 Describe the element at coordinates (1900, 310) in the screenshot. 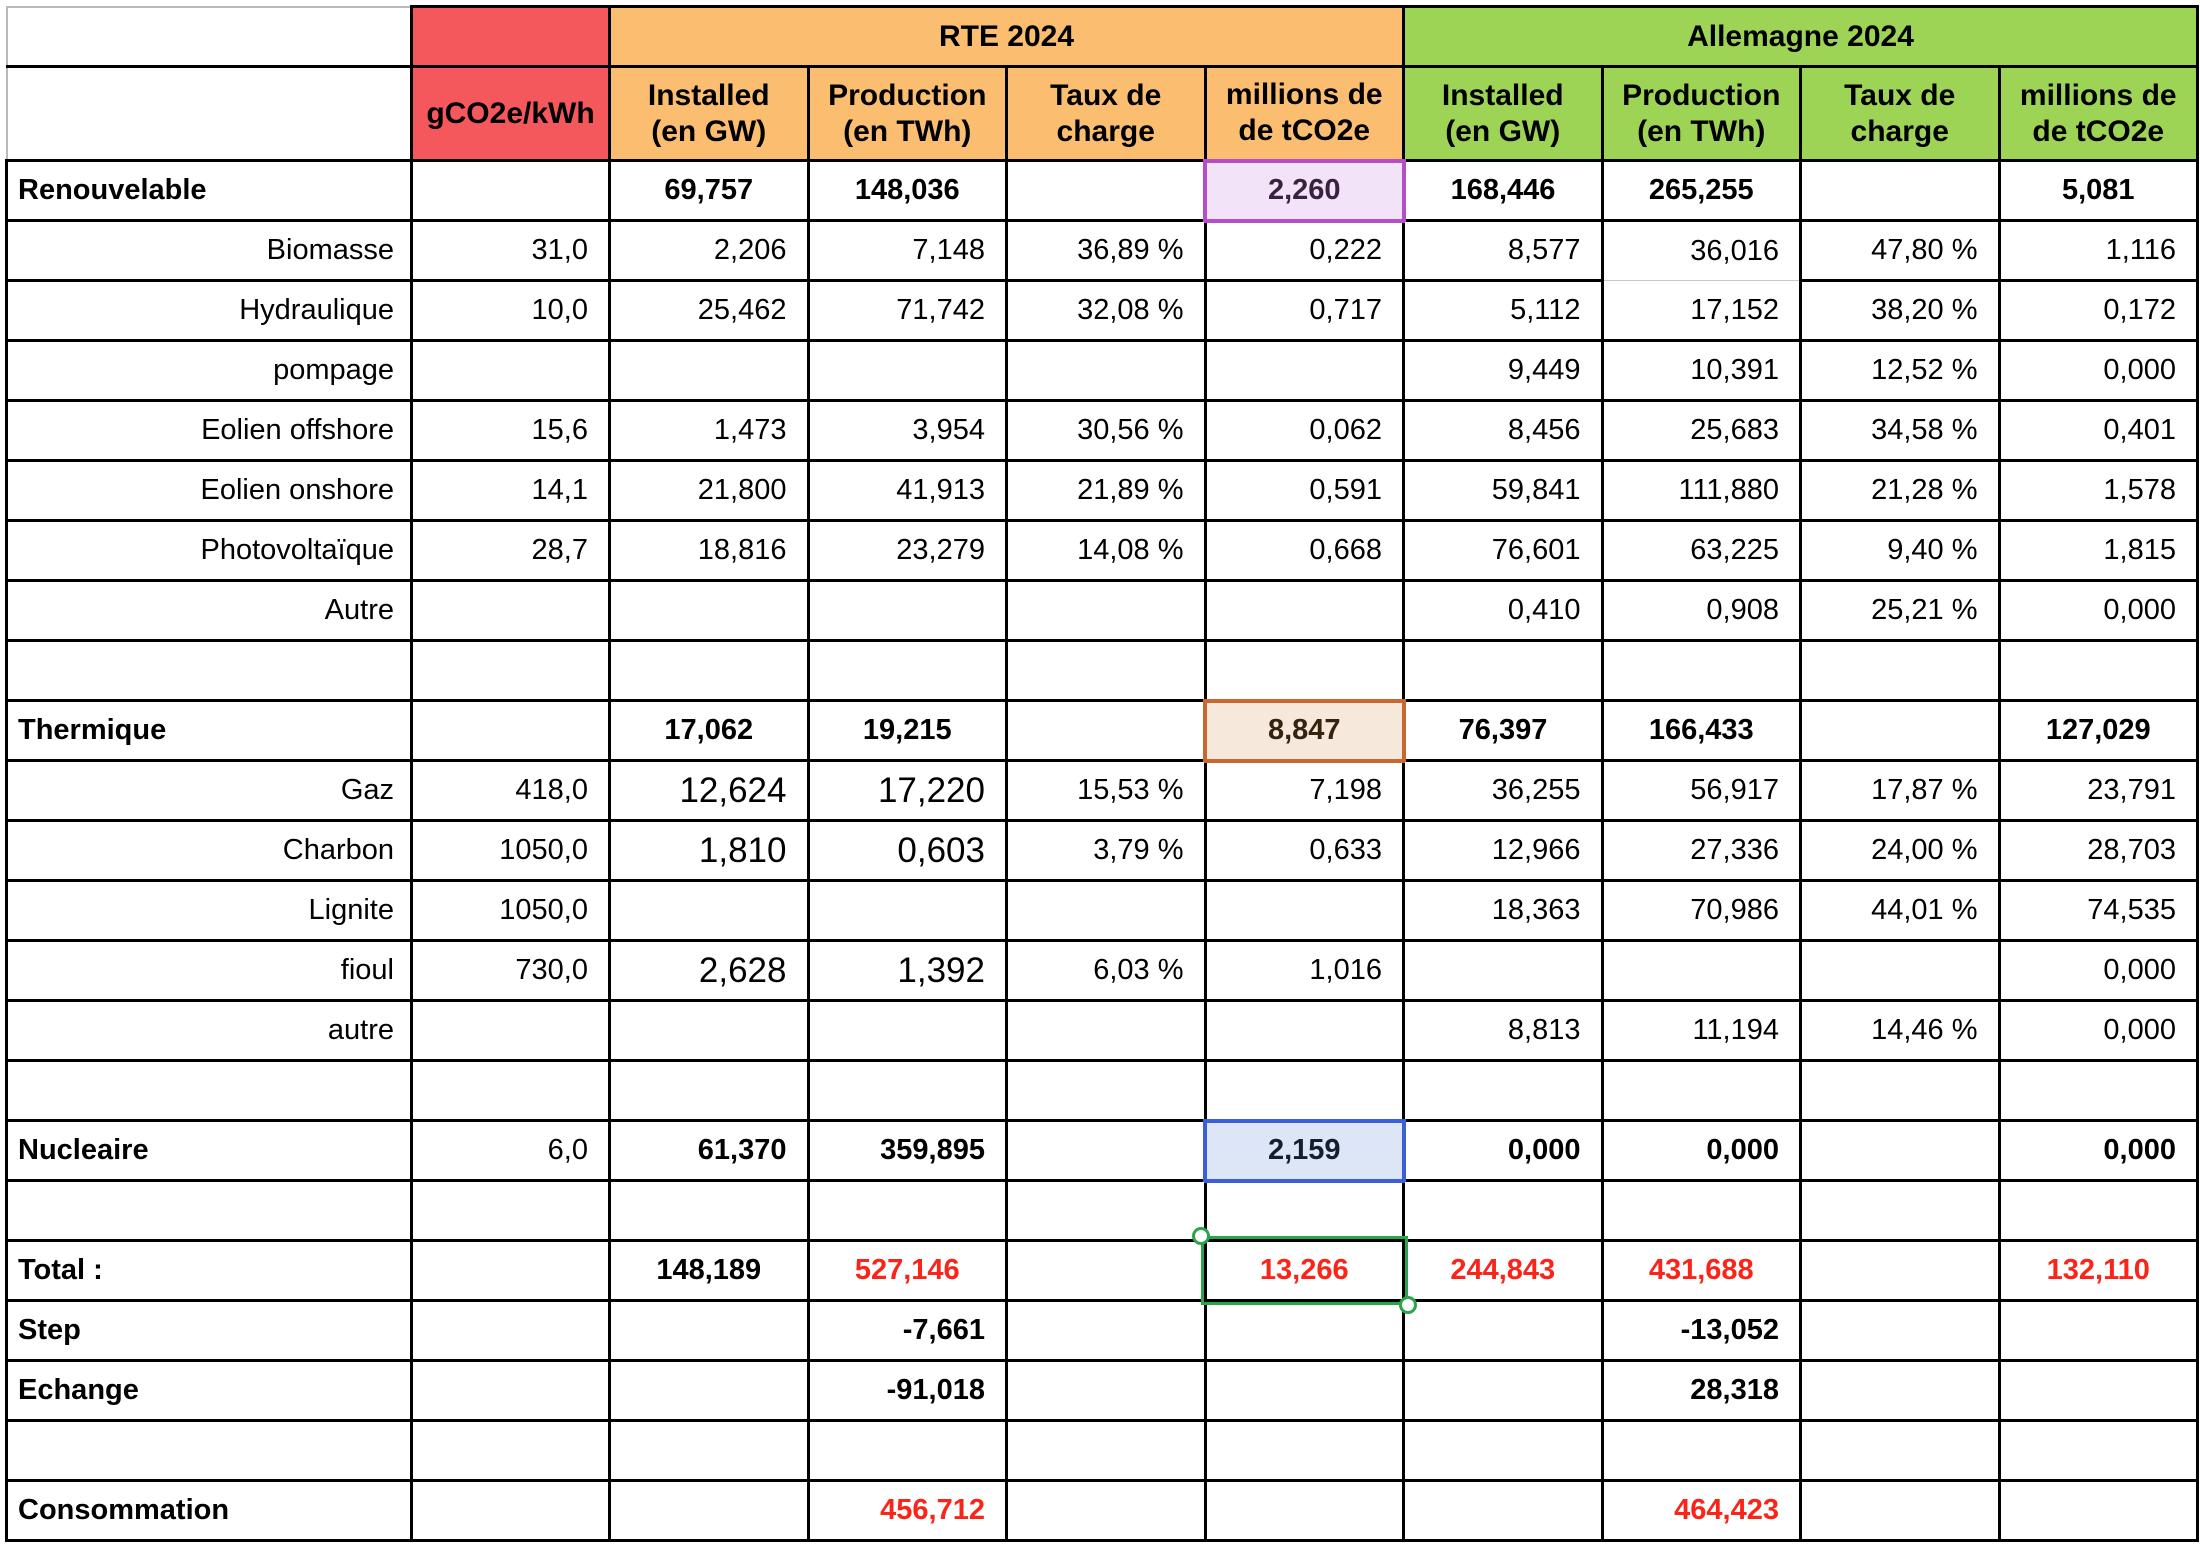

I see `cell: 38,20 %` at that location.